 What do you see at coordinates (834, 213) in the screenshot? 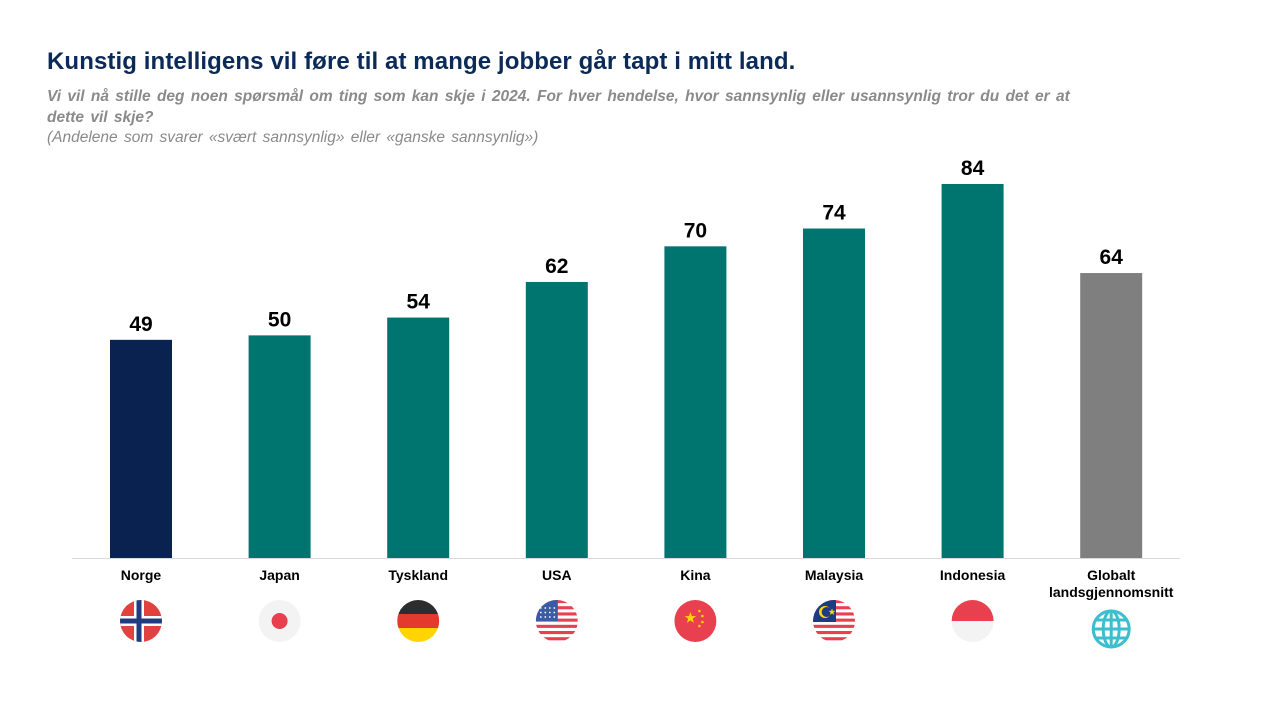
I see `value-label-malaysia: 74` at bounding box center [834, 213].